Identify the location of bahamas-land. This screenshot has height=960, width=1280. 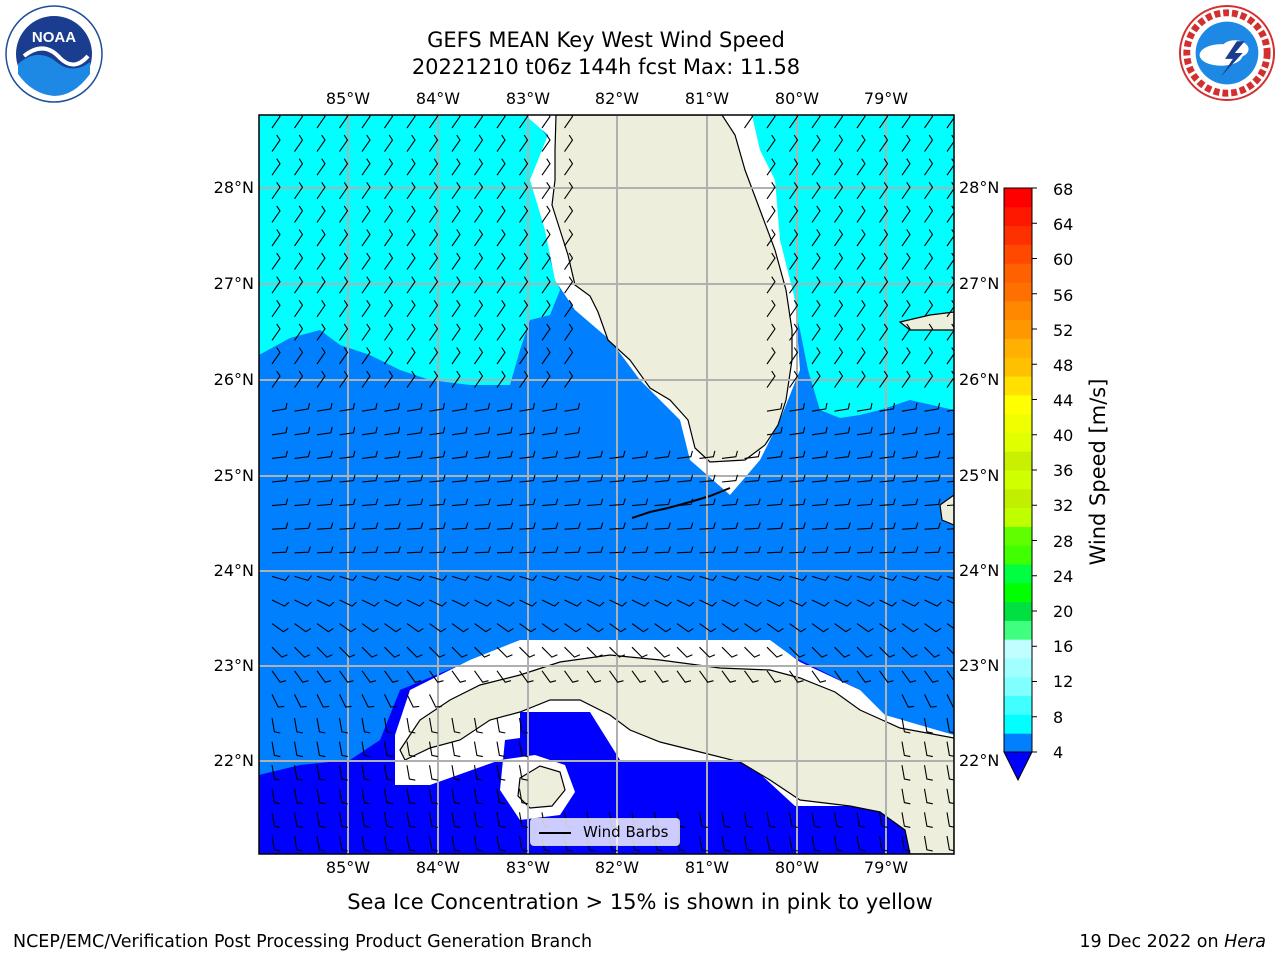
(926, 321).